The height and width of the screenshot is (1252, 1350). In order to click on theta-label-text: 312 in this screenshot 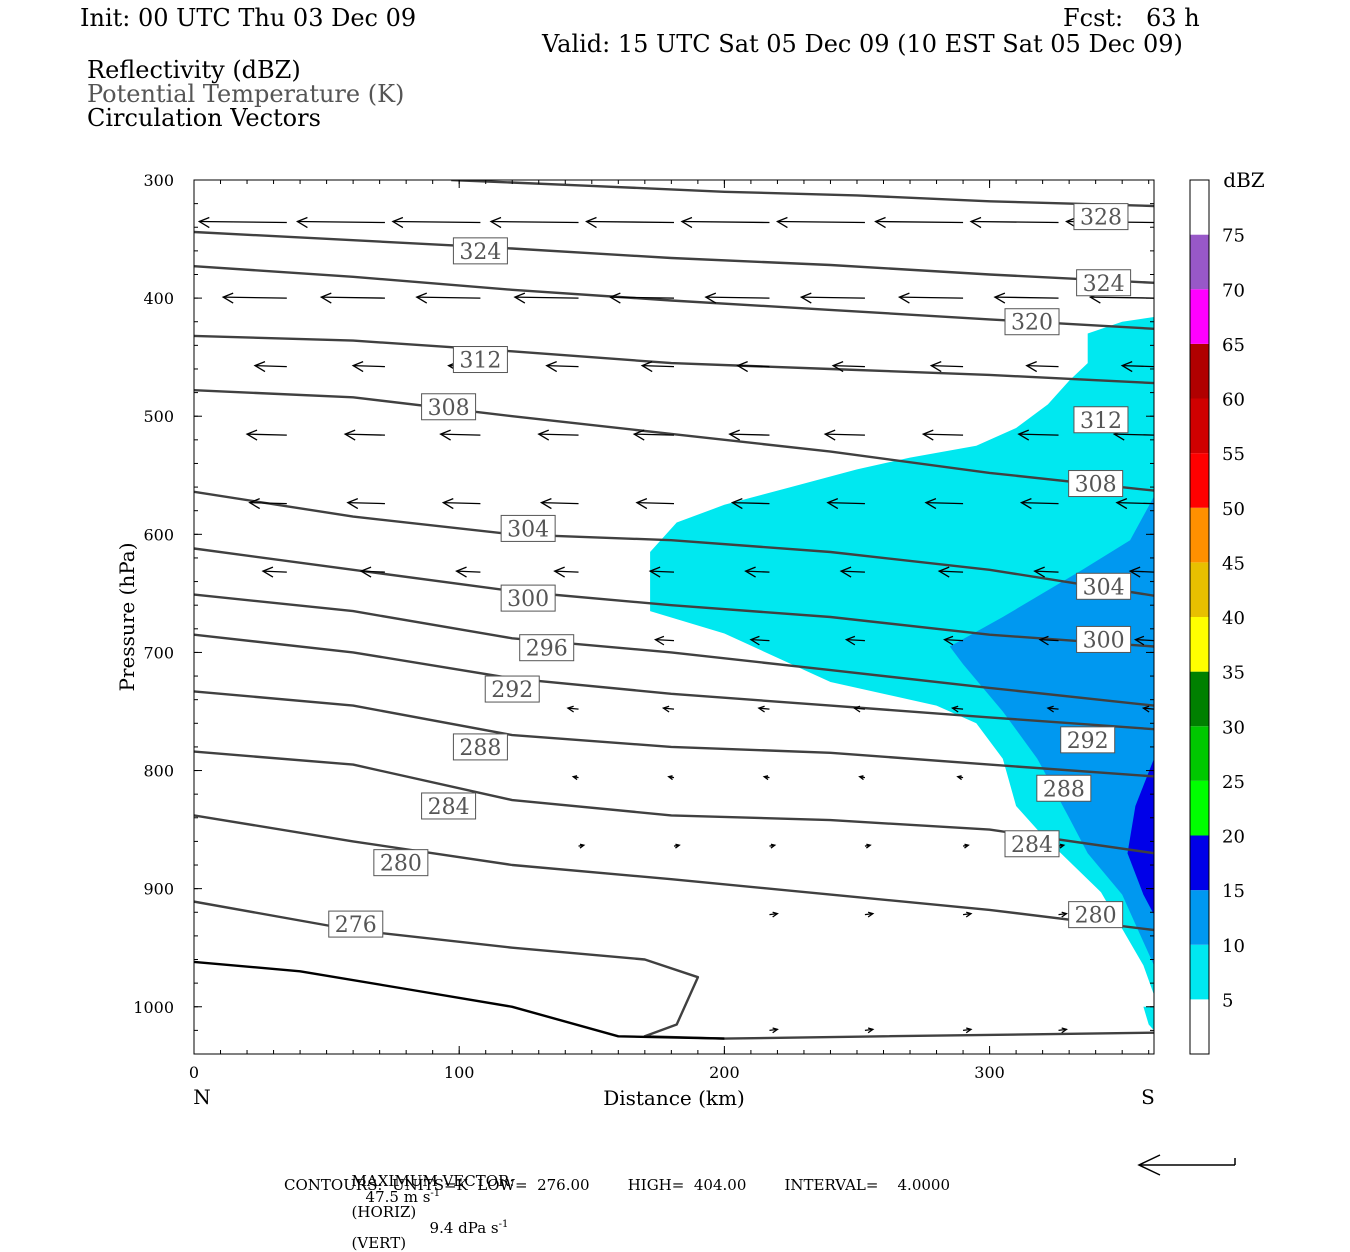, I will do `click(1101, 421)`.